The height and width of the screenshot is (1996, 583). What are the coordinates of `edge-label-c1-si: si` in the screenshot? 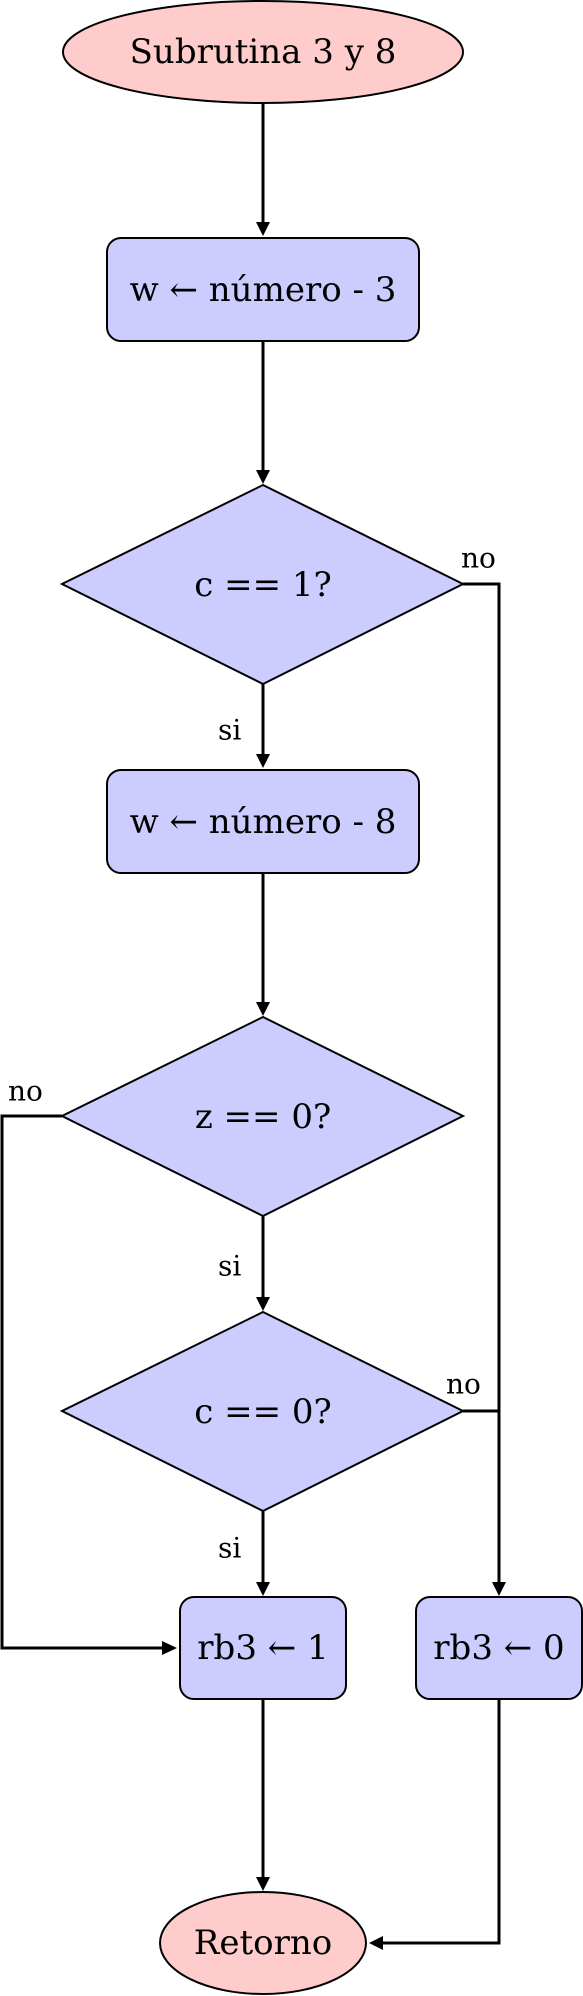 It's located at (229, 730).